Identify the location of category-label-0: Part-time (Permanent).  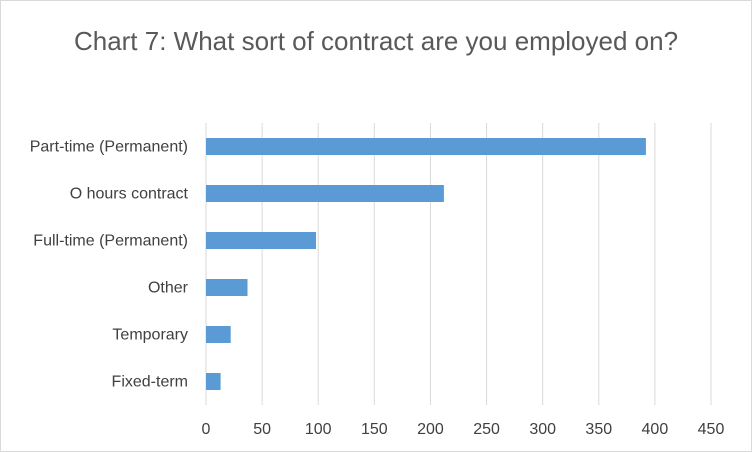
(109, 147).